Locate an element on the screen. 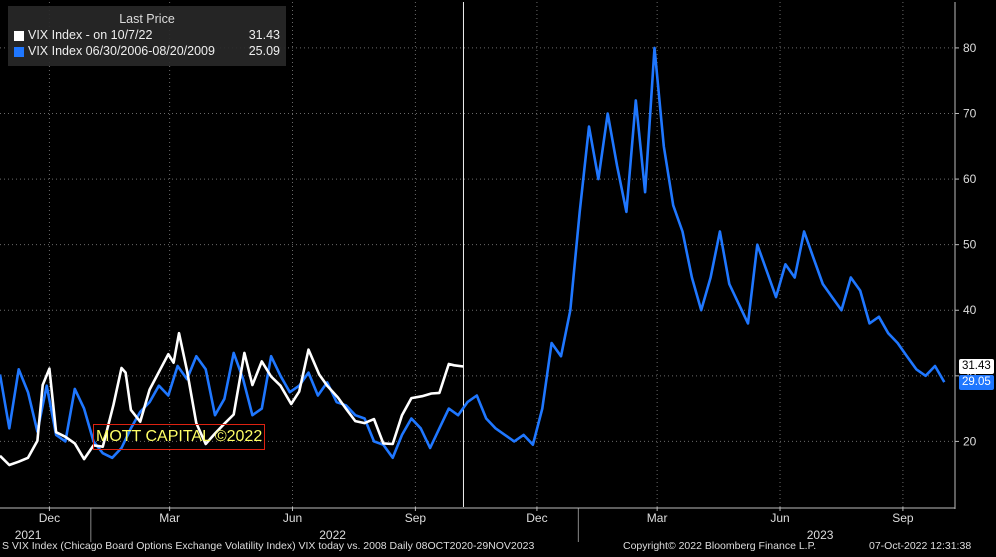 This screenshot has height=557, width=996. x-tick-label-2: Jun is located at coordinates (292, 518).